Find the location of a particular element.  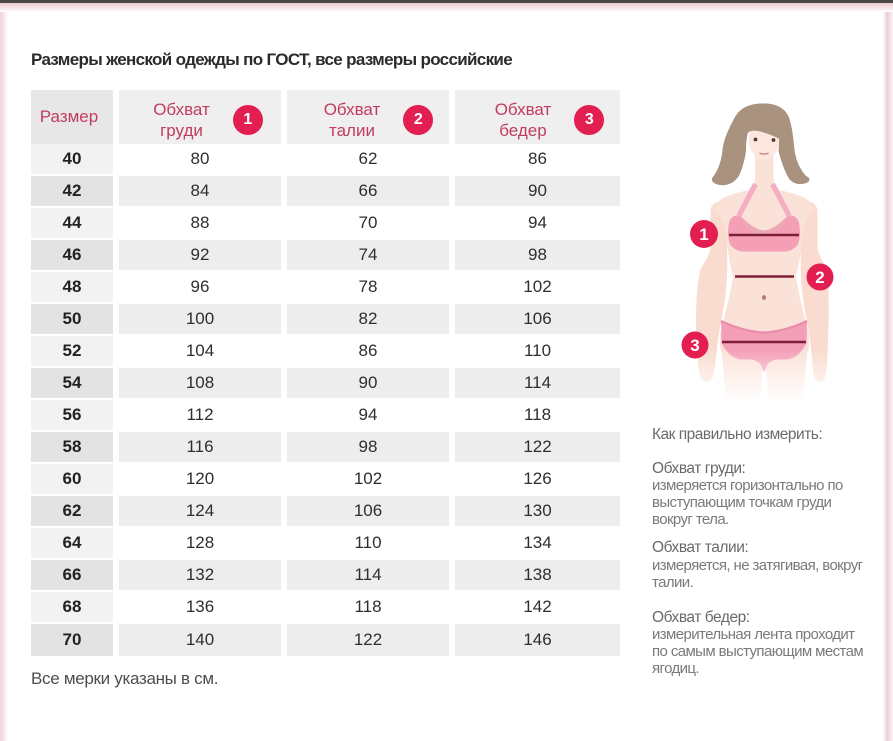

svg-text: 2 is located at coordinates (819, 277).